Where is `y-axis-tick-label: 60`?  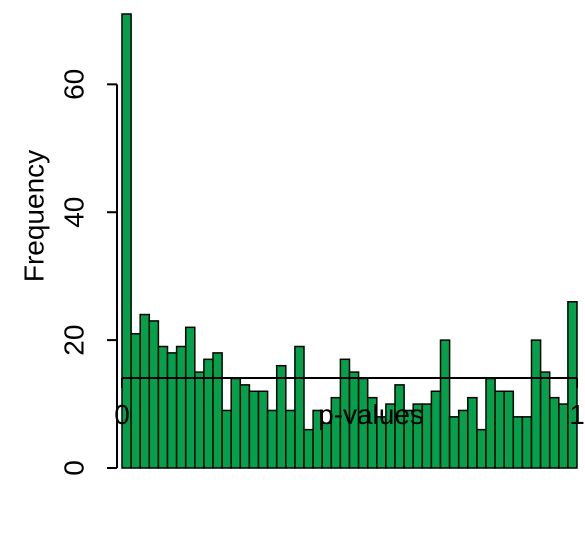 y-axis-tick-label: 60 is located at coordinates (73, 84).